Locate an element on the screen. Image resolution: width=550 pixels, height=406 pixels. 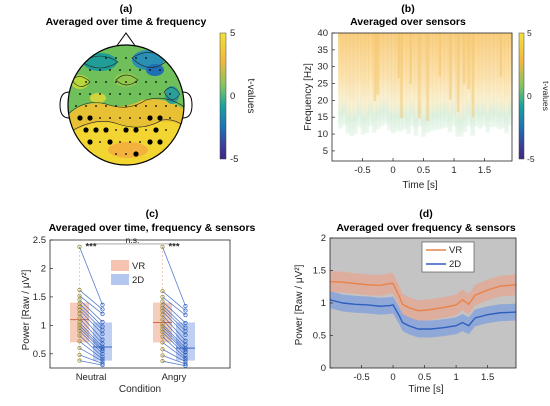
tf-plot-box is located at coordinates (422, 97).